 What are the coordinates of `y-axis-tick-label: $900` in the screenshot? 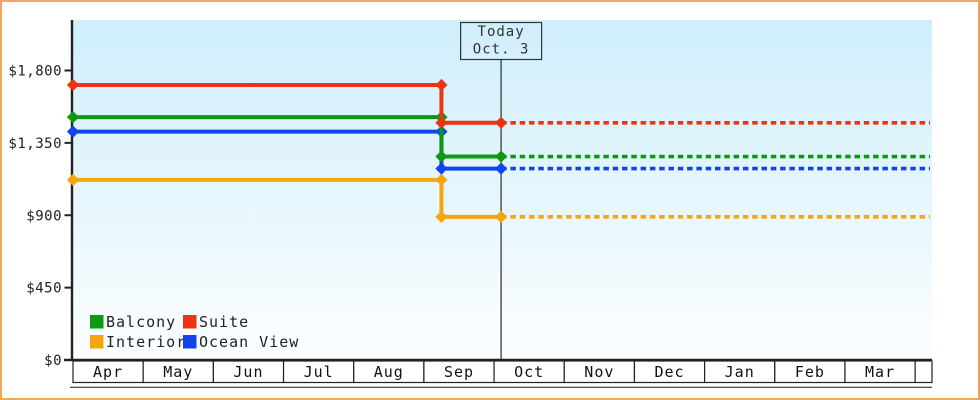 It's located at (44, 216).